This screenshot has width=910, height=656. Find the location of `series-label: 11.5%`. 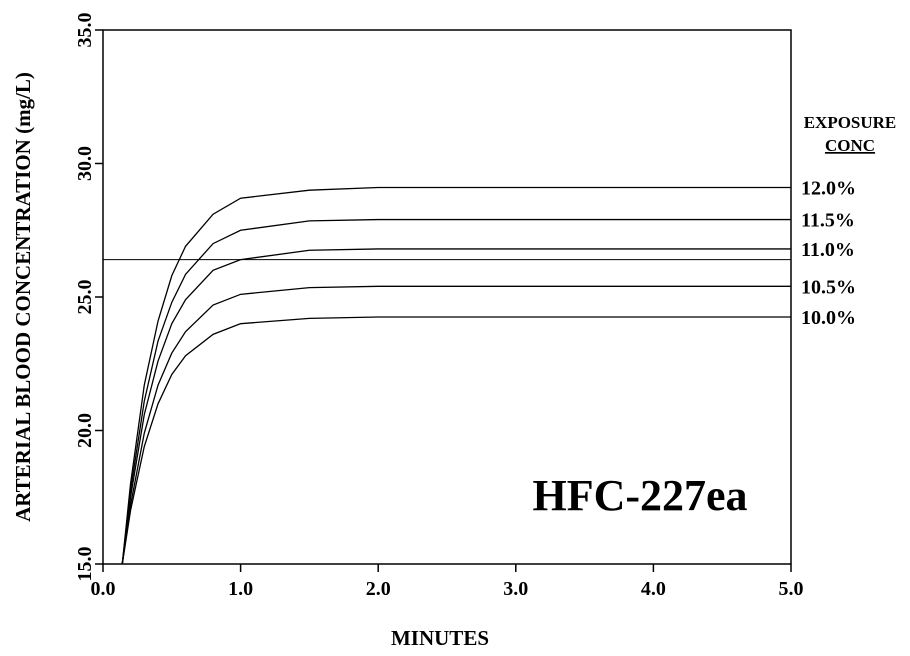

series-label: 11.5% is located at coordinates (828, 221).